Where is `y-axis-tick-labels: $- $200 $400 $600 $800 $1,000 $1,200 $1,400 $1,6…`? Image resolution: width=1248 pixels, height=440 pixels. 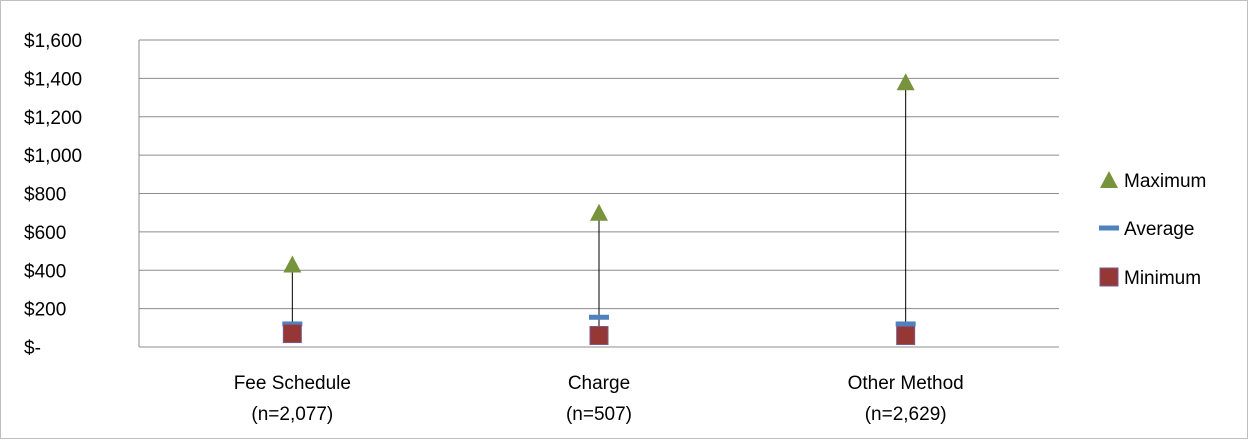
y-axis-tick-labels: $- $200 $400 $600 $800 $1,000 $1,200 $1,400 $1,6… is located at coordinates (53, 195).